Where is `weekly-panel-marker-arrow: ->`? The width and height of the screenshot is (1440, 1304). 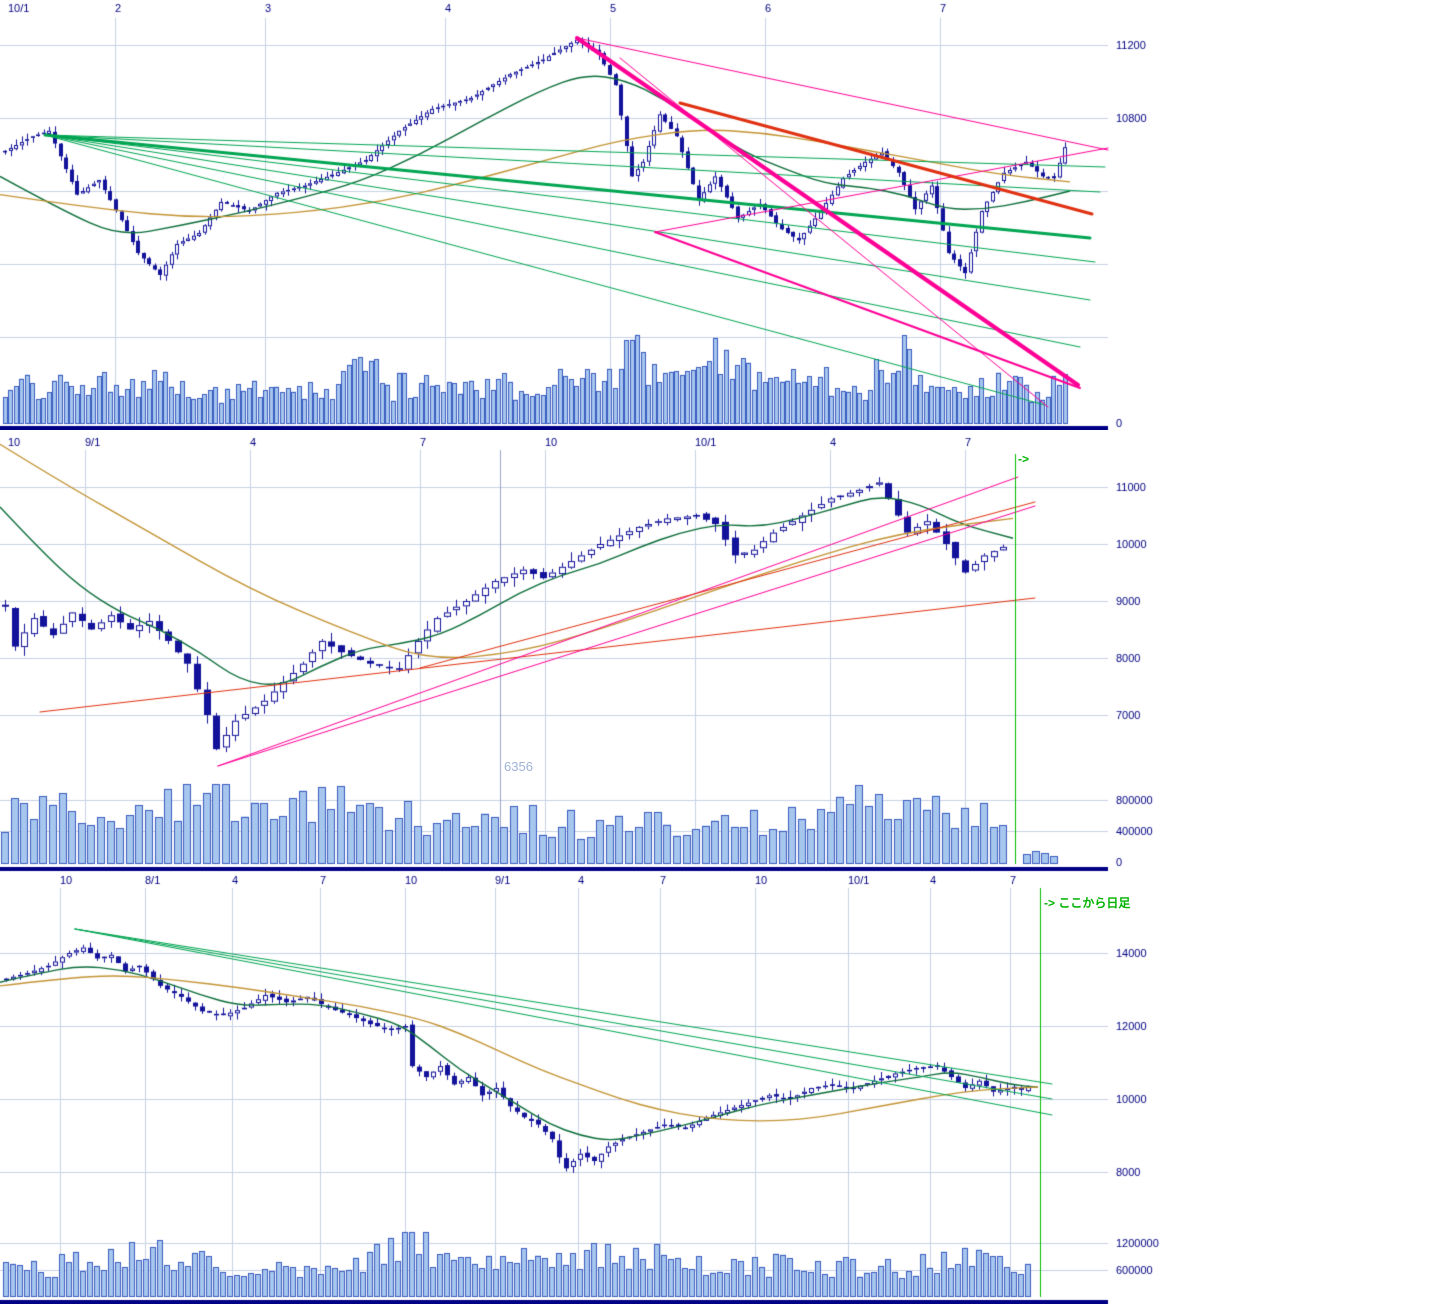 weekly-panel-marker-arrow: -> is located at coordinates (1024, 459).